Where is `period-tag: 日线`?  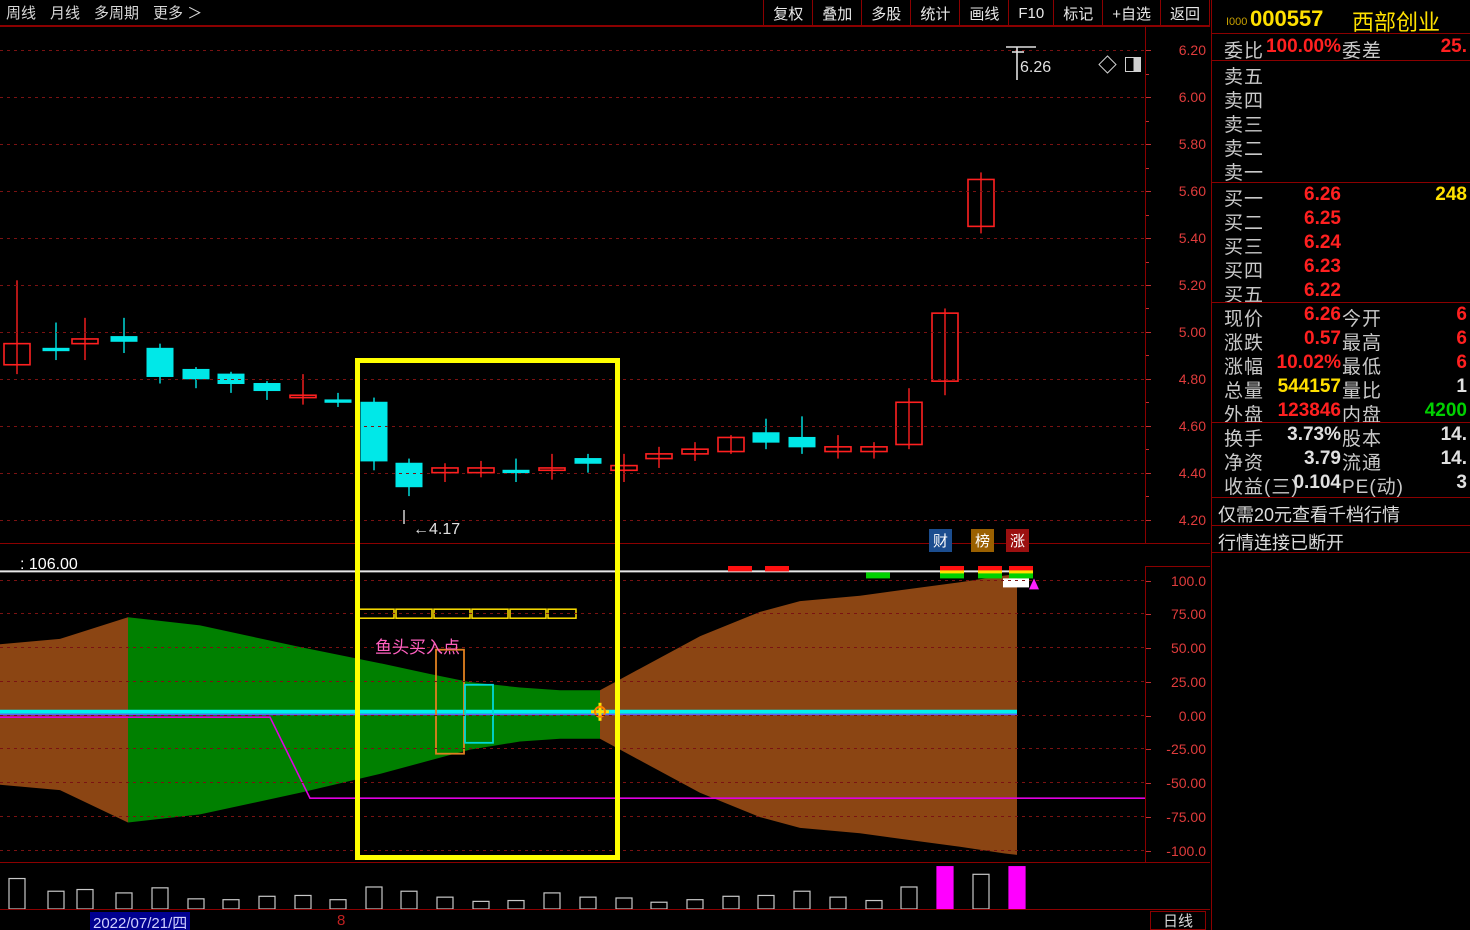
period-tag: 日线 is located at coordinates (1178, 920).